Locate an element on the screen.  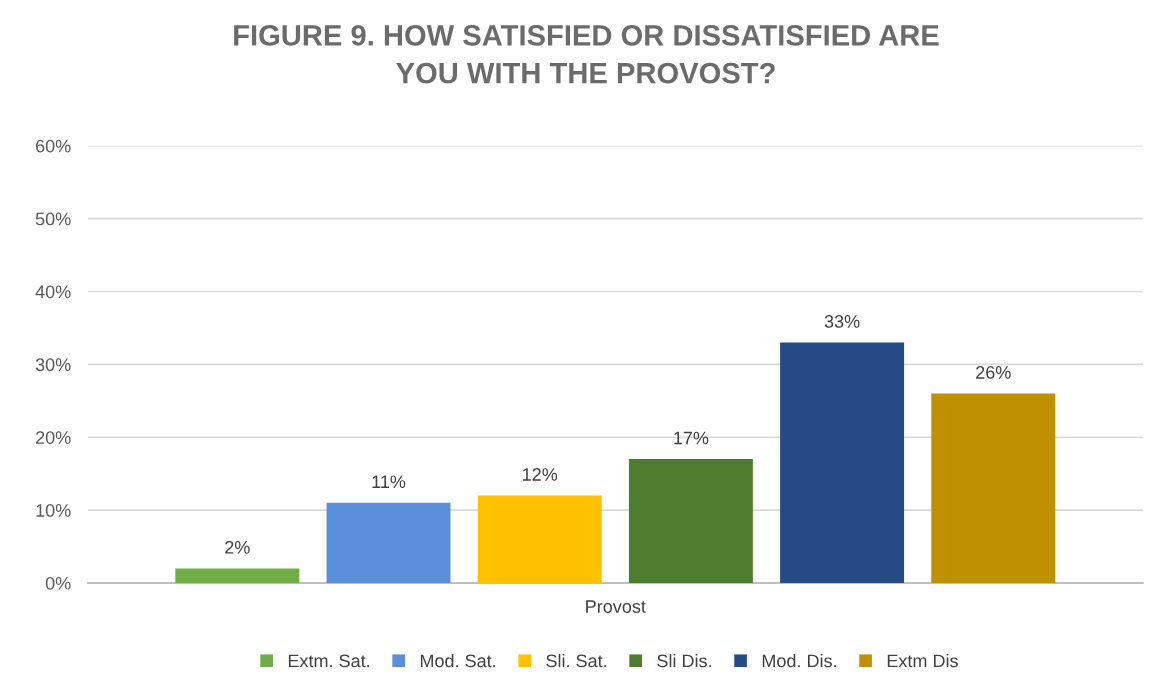
legend-label: Extm. Sat. is located at coordinates (329, 661).